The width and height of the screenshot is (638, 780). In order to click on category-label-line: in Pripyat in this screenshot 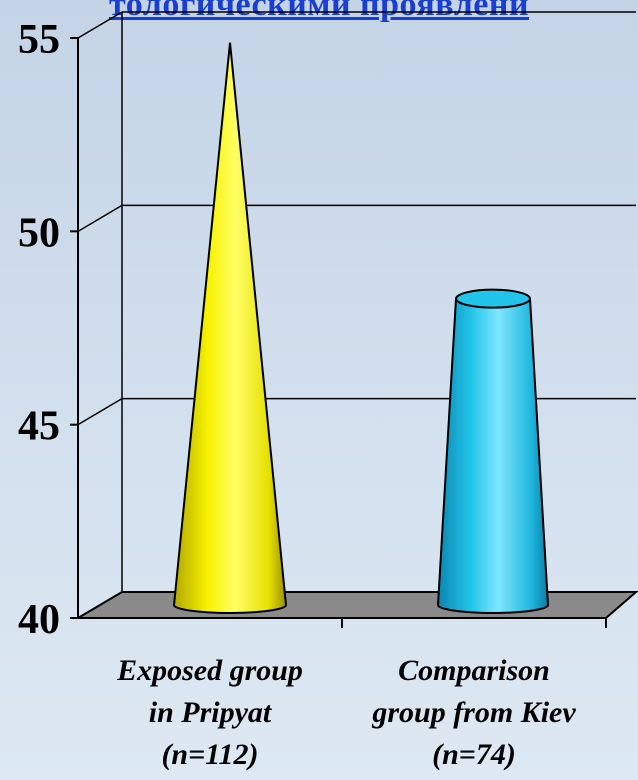, I will do `click(211, 712)`.